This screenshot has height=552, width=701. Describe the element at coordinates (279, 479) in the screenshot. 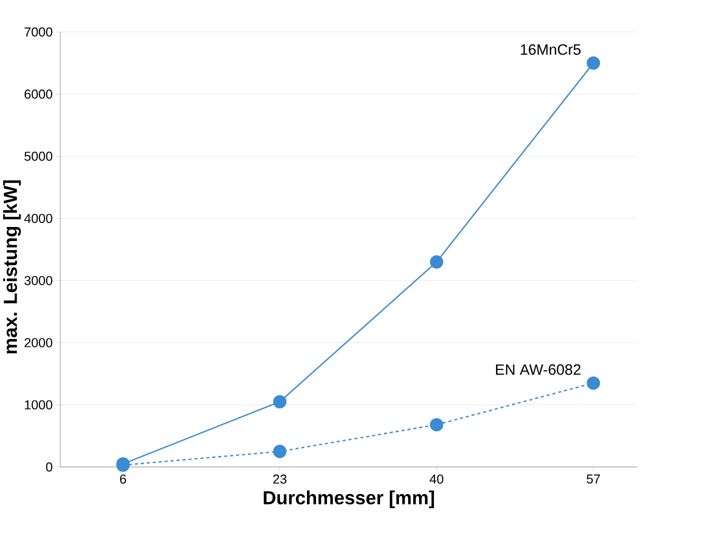

I see `x-tick-label: 23` at that location.